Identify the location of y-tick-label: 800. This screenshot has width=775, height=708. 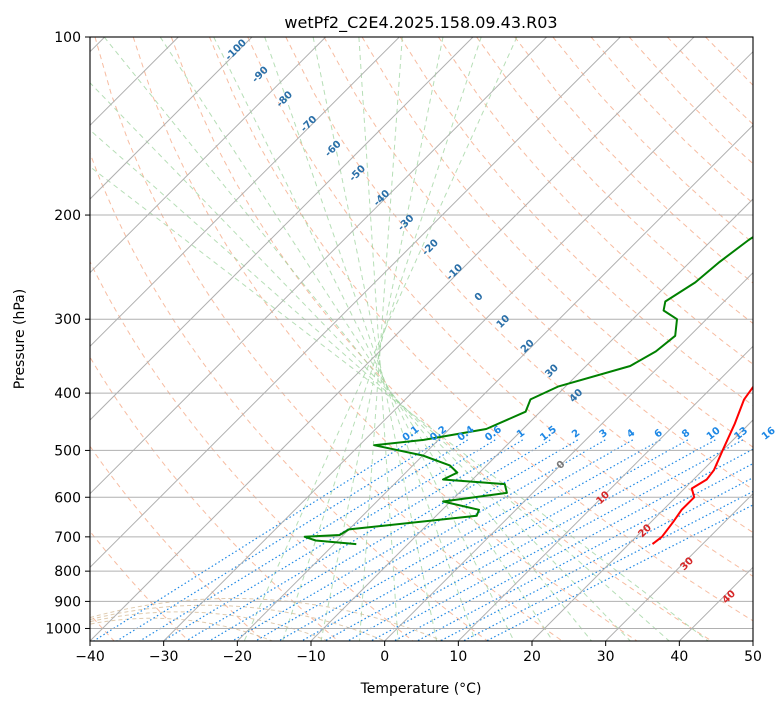
(67, 572).